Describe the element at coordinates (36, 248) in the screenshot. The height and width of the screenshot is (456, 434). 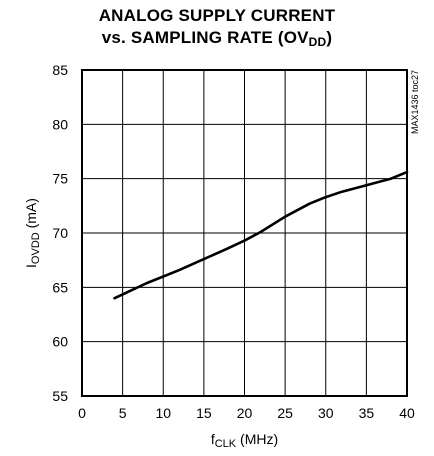
I see `y-axis-label-sub: OVDD` at that location.